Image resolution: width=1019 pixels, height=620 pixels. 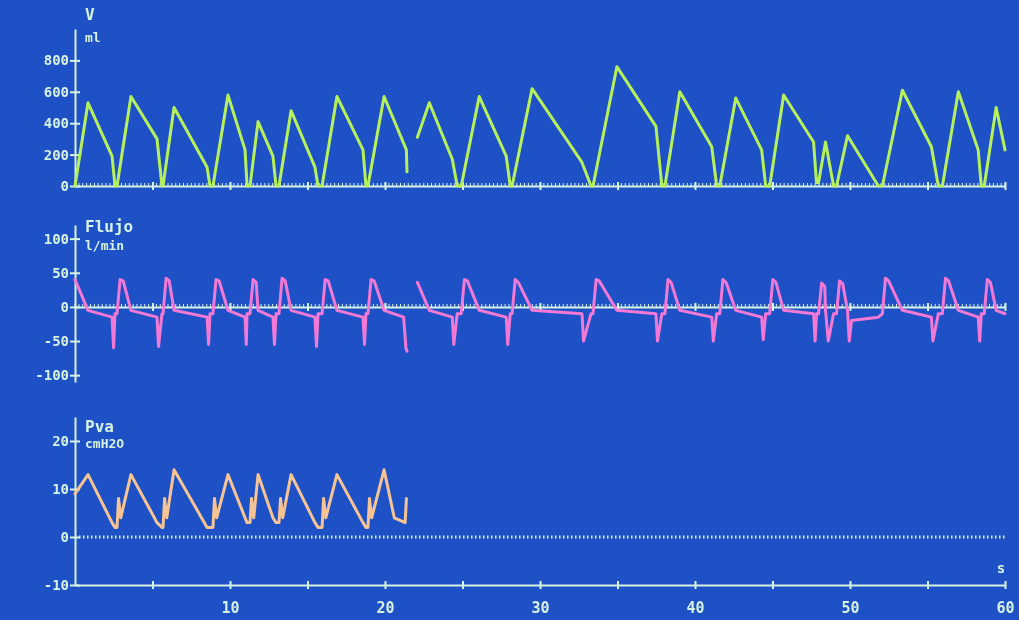 What do you see at coordinates (56, 91) in the screenshot?
I see `y-tick-label: 600` at bounding box center [56, 91].